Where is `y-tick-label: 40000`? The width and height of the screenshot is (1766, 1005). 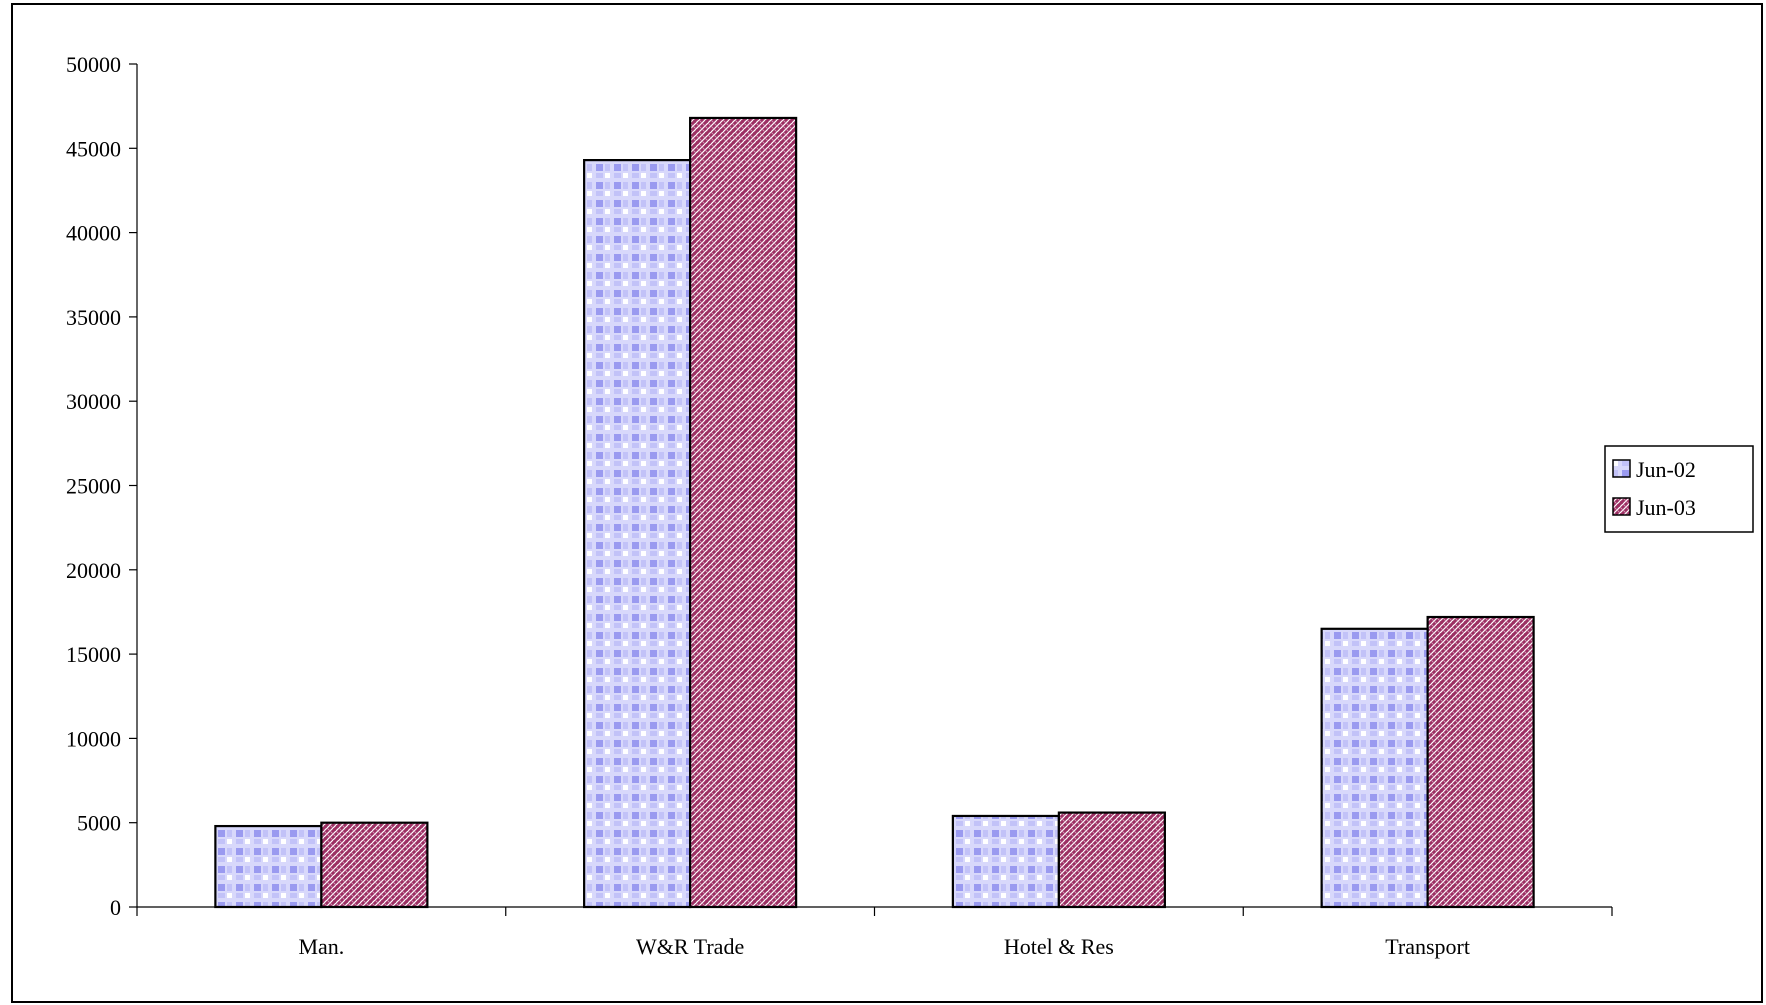
y-tick-label: 40000 is located at coordinates (93, 233).